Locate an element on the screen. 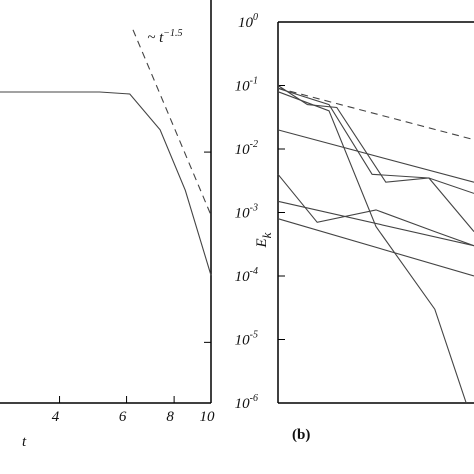 This screenshot has height=474, width=474. y-axis-label: Ek is located at coordinates (264, 240).